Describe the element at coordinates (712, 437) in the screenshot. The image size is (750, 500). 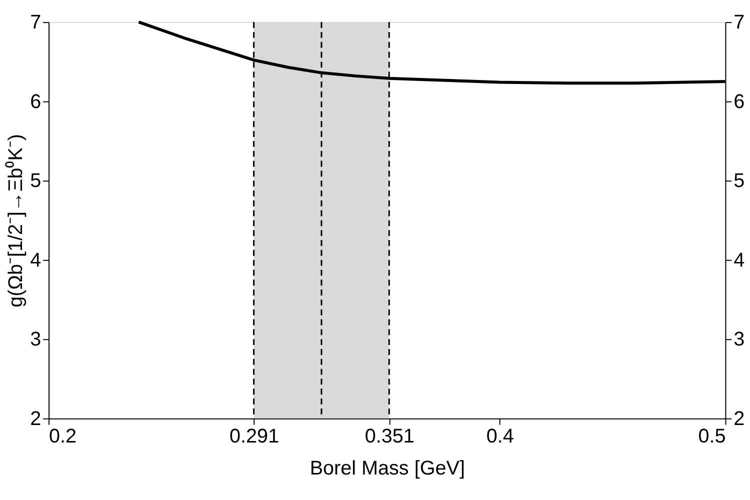
I see `x-tick-label: 0.5` at that location.